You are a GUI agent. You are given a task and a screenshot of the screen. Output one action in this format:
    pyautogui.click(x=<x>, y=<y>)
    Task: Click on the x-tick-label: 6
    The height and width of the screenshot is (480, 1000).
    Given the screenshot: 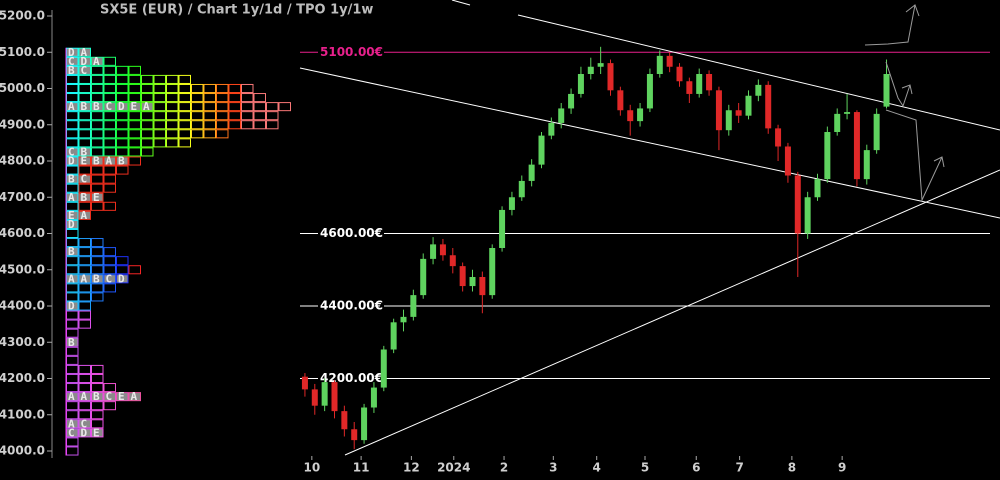 What is the action you would take?
    pyautogui.click(x=696, y=468)
    